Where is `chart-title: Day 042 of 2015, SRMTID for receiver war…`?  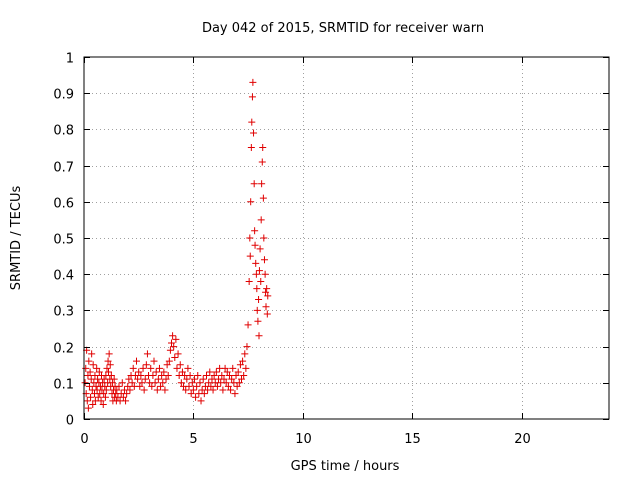
chart-title: Day 042 of 2015, SRMTID for receiver war… is located at coordinates (343, 28).